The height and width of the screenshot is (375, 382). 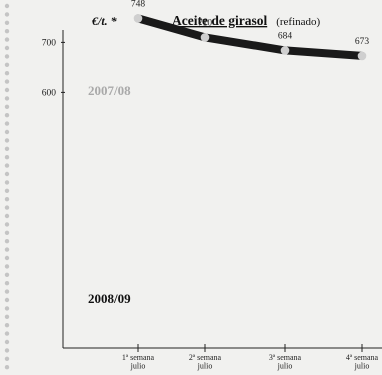 I want to click on chart-title-group: Aceite de girasol (refinado), so click(x=246, y=20).